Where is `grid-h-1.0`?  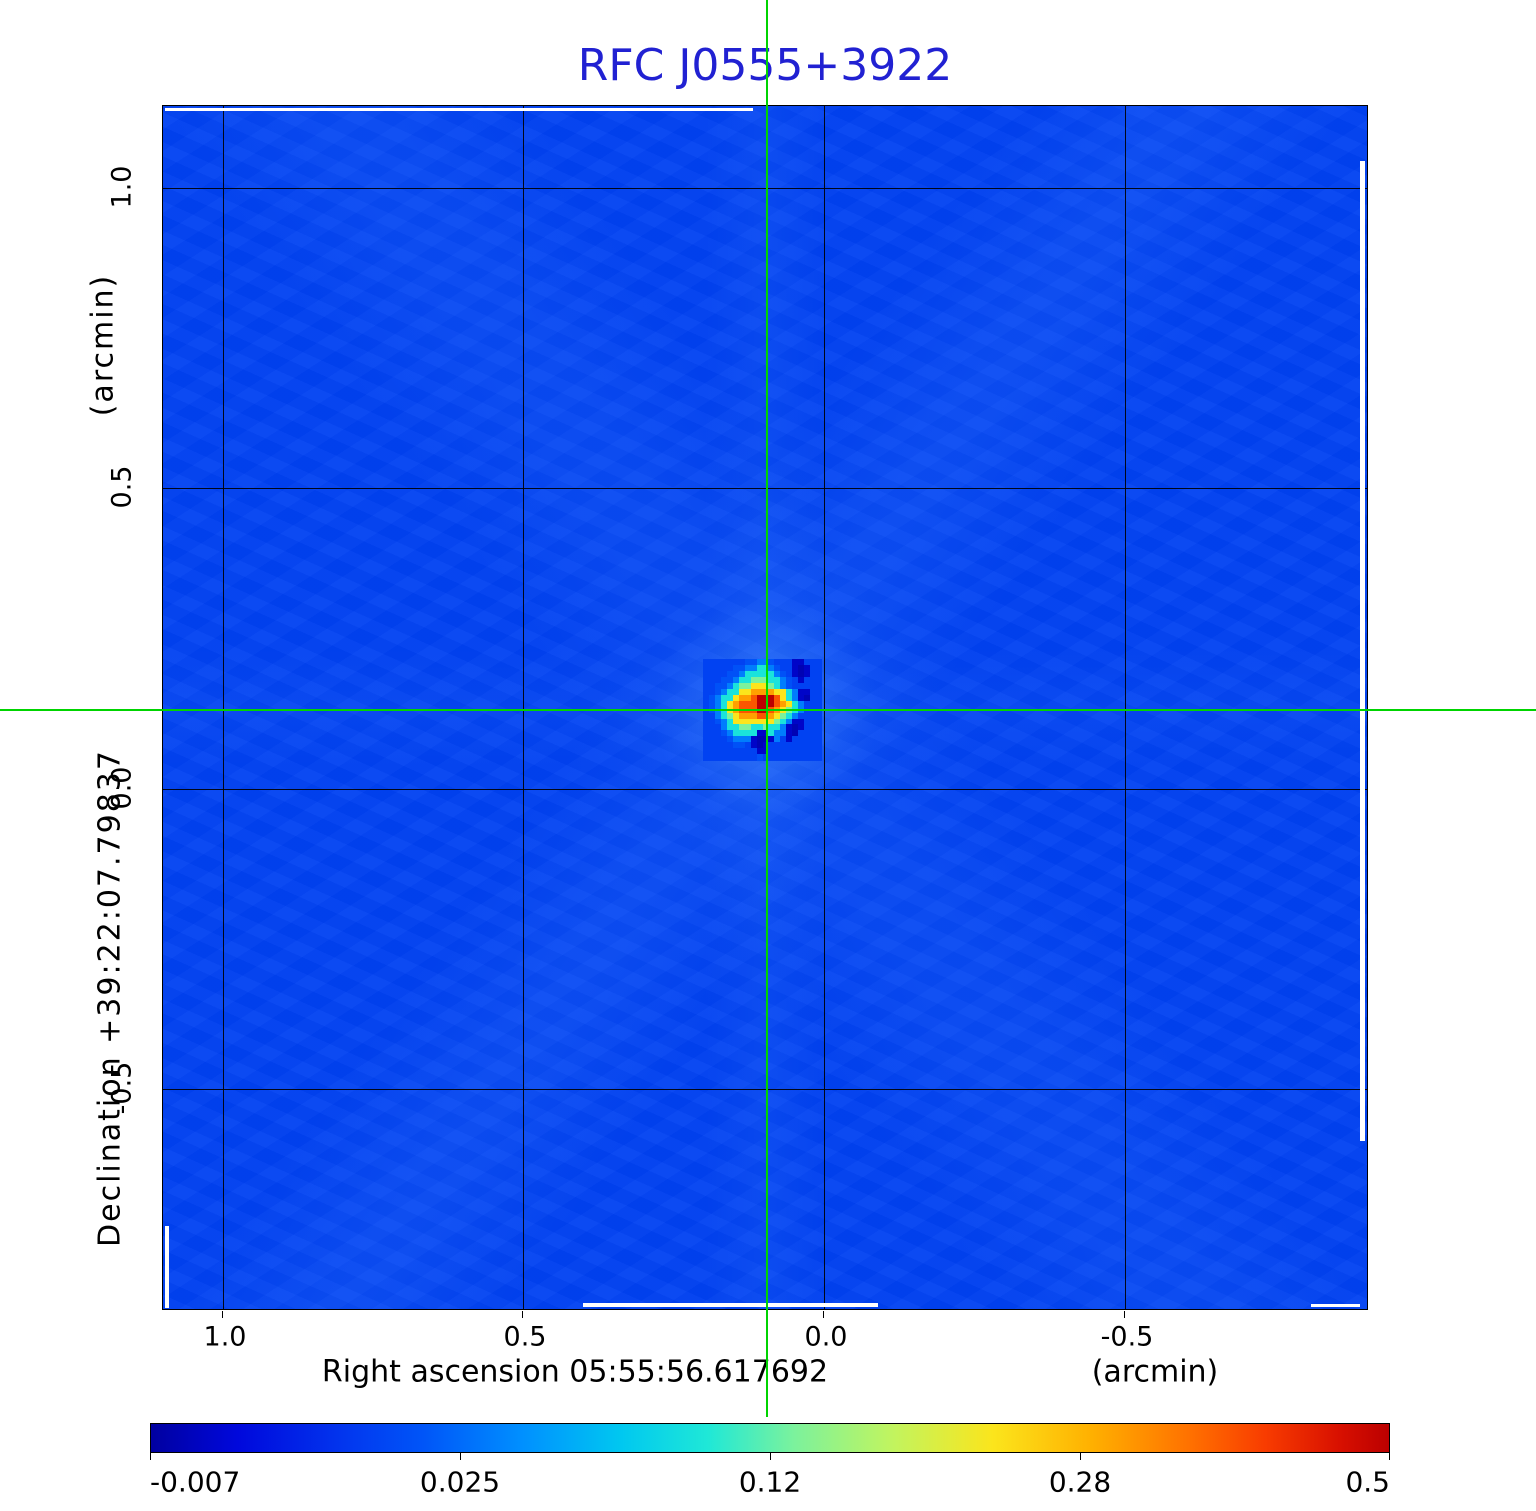 grid-h-1.0 is located at coordinates (765, 188).